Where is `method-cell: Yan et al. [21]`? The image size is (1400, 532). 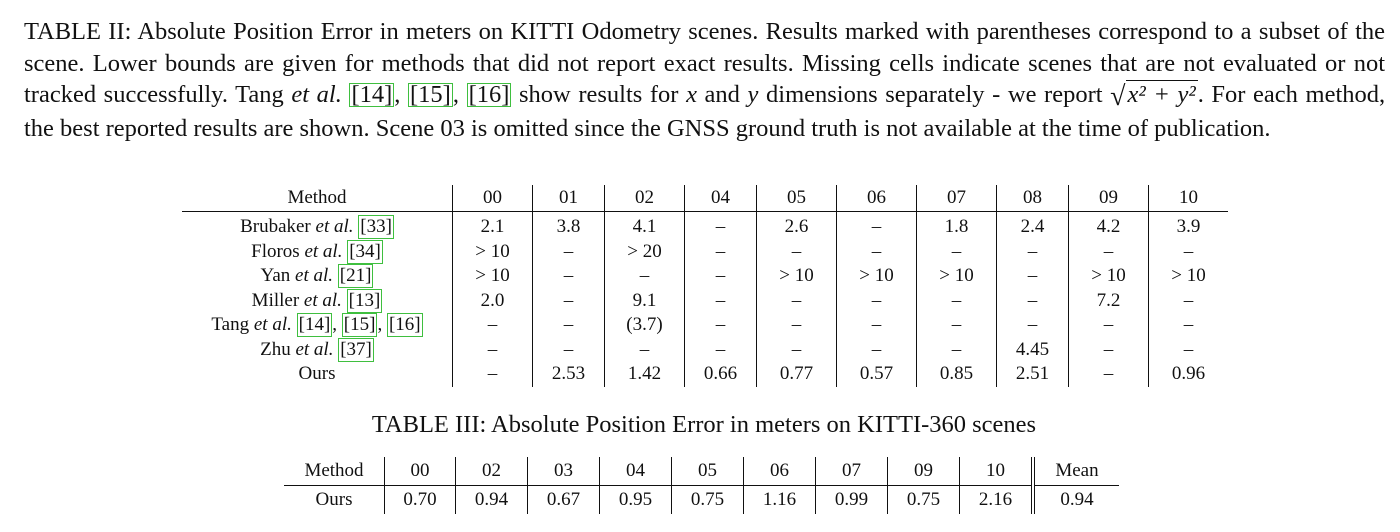
method-cell: Yan et al. [21] is located at coordinates (317, 276).